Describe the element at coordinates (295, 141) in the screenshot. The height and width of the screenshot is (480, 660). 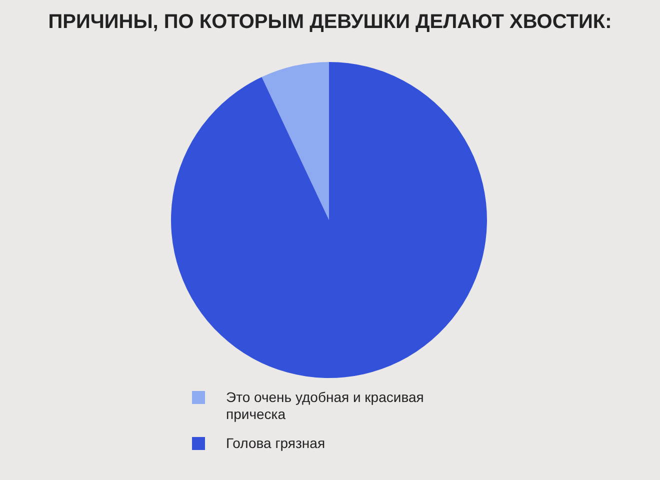
I see `pie-slice` at that location.